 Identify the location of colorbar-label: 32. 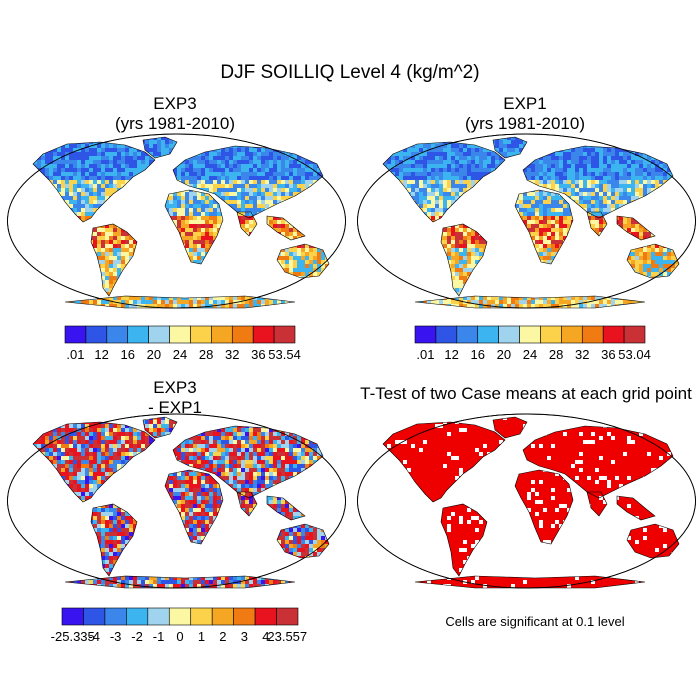
(232, 354).